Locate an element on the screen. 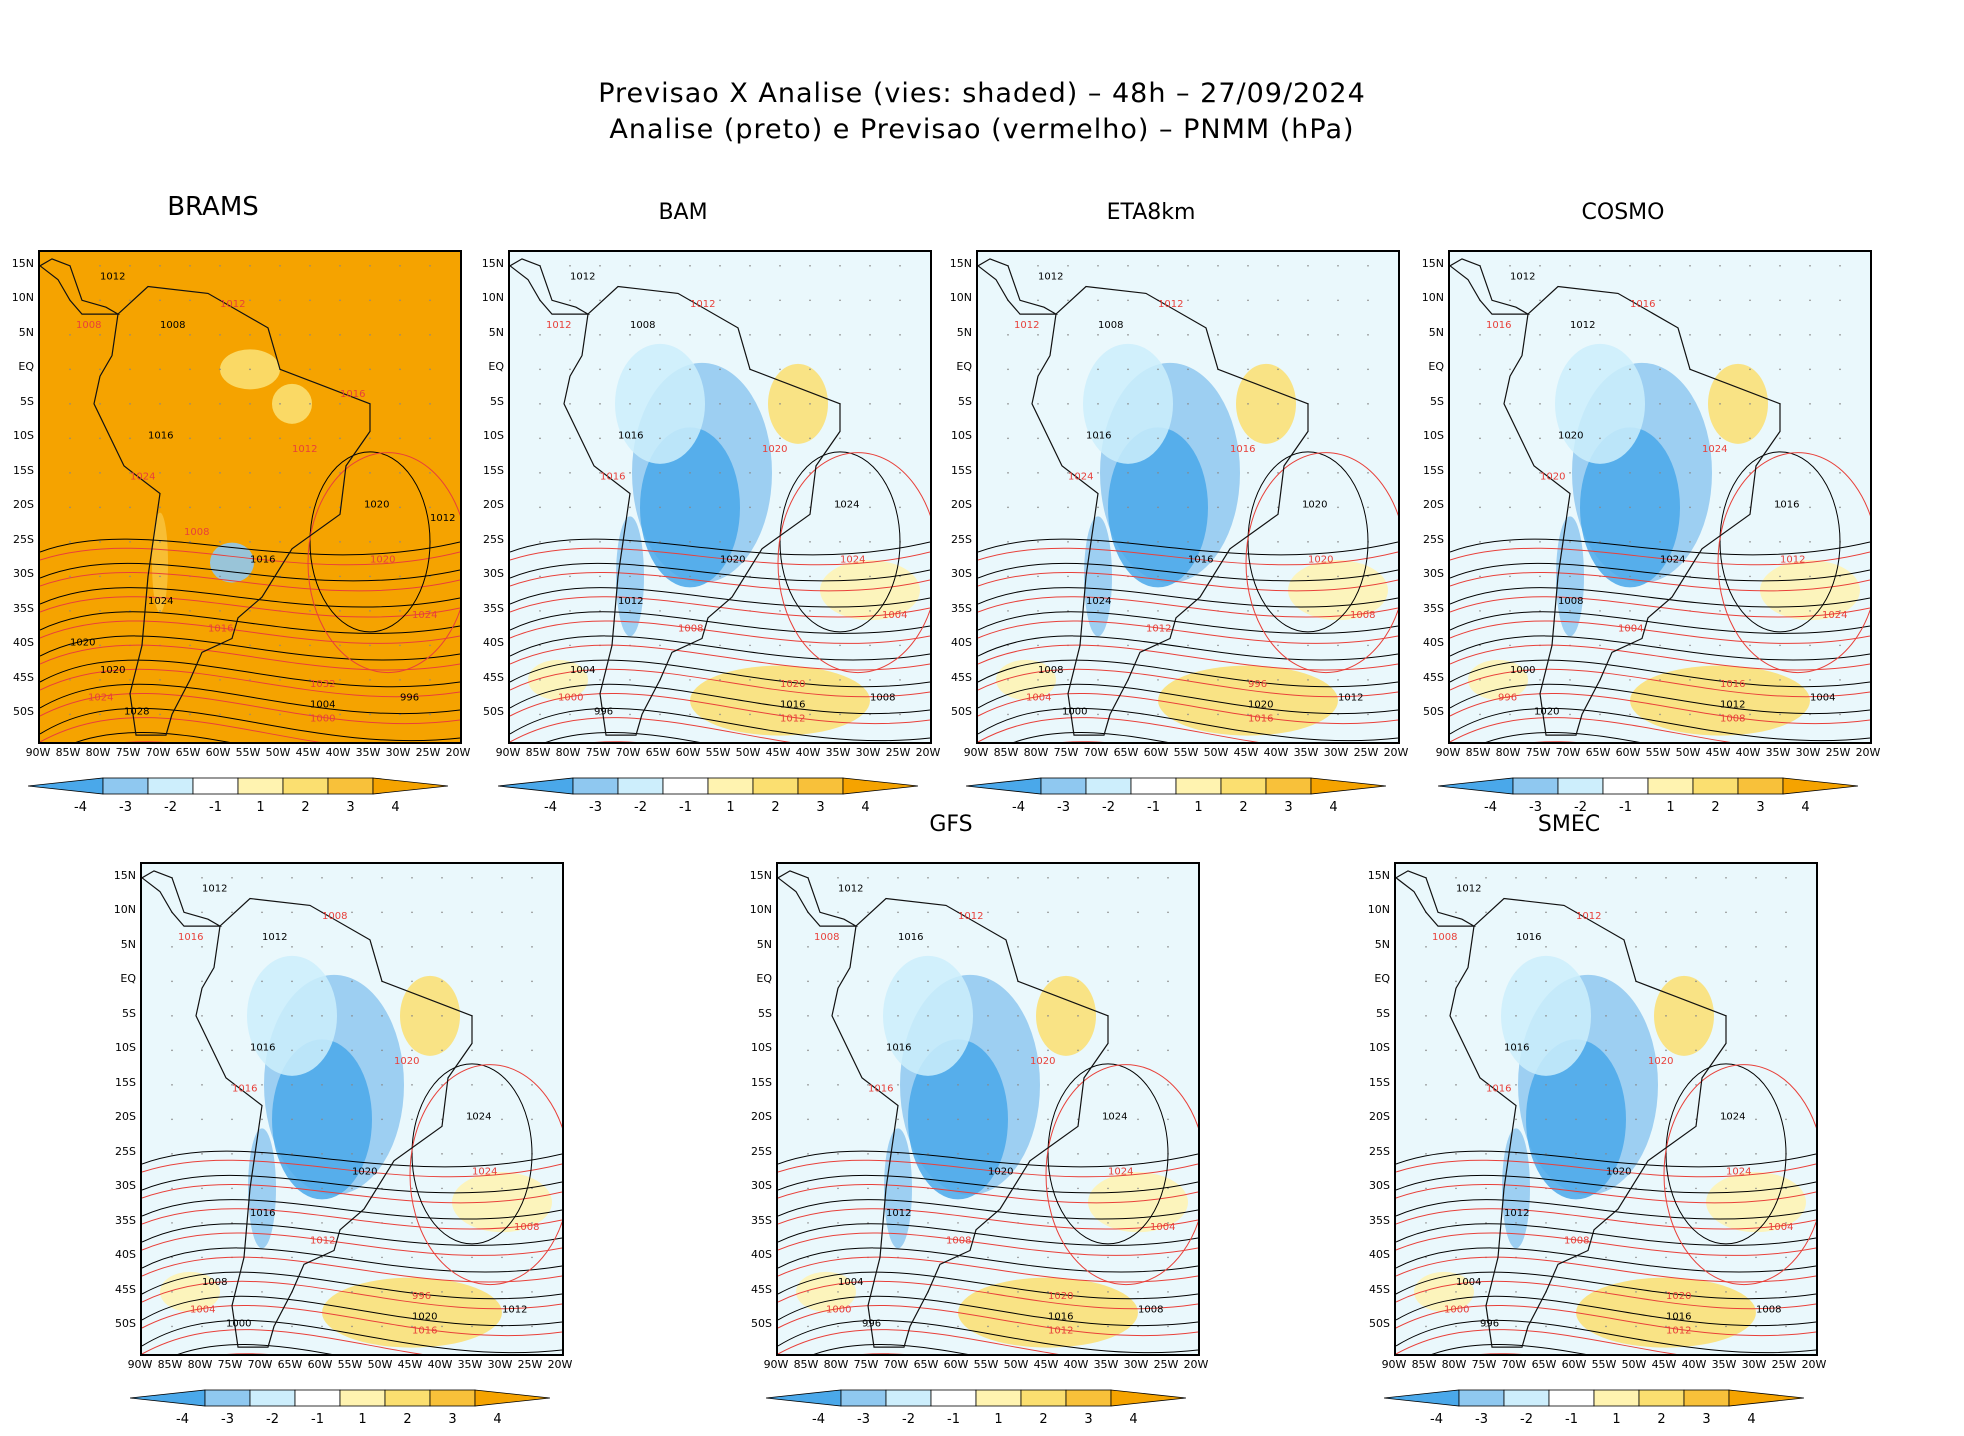 The height and width of the screenshot is (1436, 1964). colorbar-label: 3 is located at coordinates (820, 807).